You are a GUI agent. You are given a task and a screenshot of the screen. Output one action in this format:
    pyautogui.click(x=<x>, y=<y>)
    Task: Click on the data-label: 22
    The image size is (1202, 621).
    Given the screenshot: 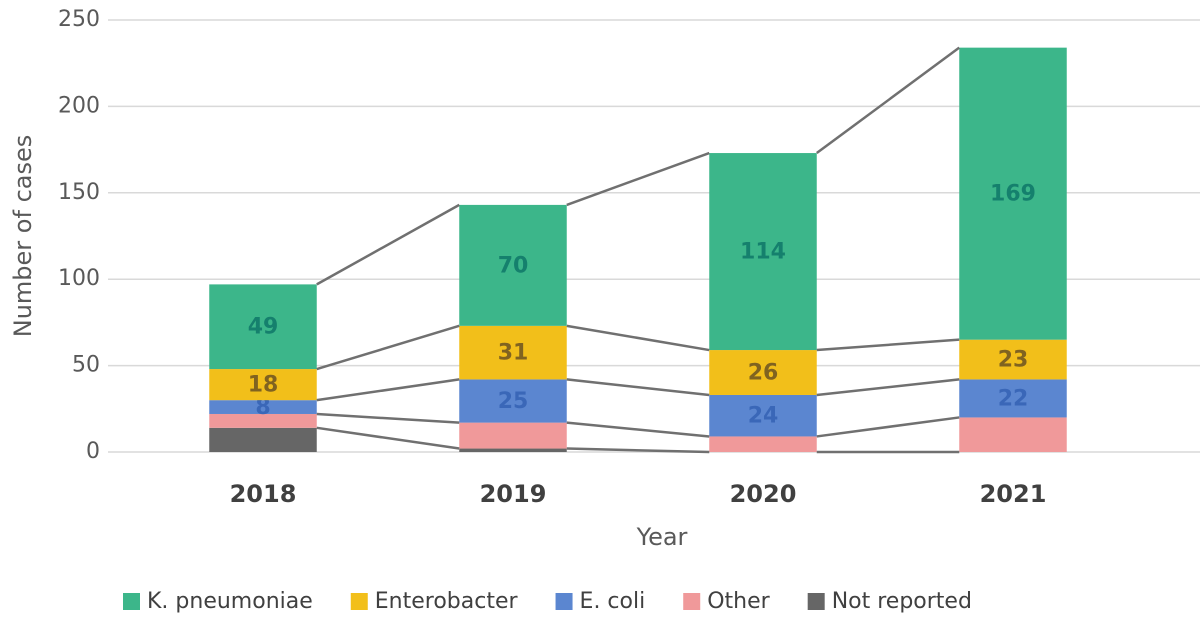 What is the action you would take?
    pyautogui.click(x=1013, y=398)
    